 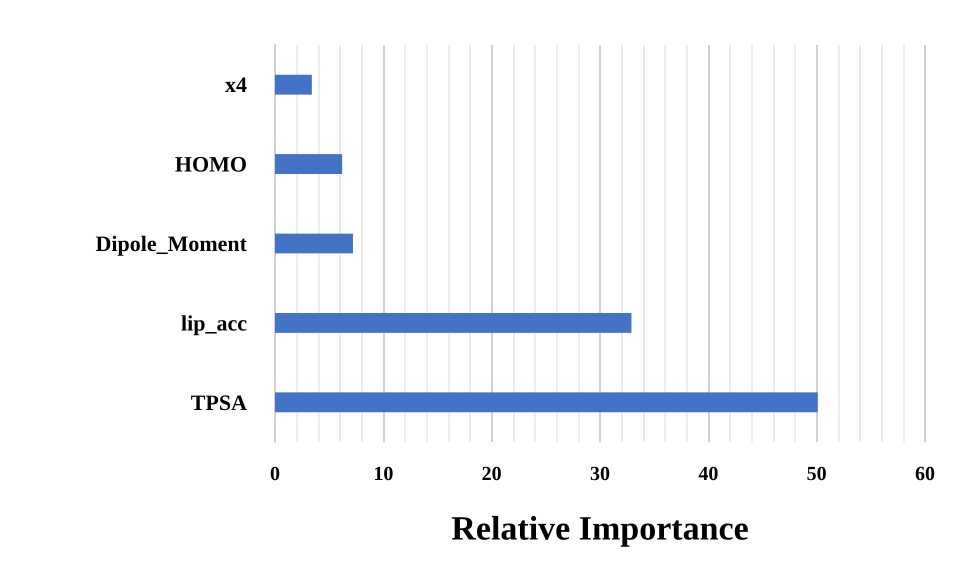 I want to click on x-tick-label: 0, so click(x=275, y=474).